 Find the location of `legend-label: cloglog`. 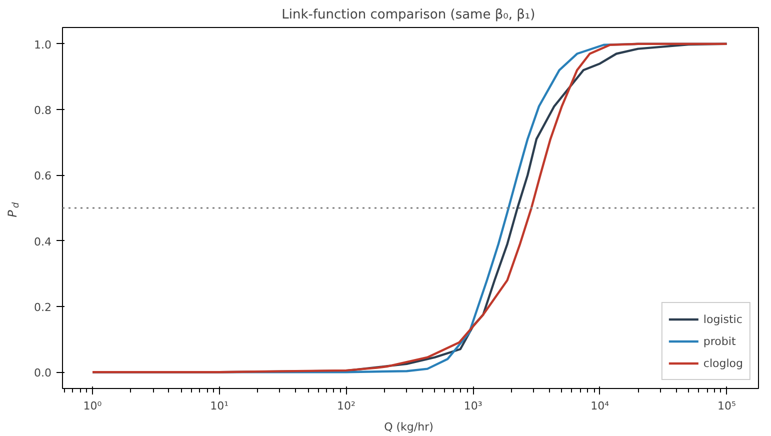

legend-label: cloglog is located at coordinates (723, 363).